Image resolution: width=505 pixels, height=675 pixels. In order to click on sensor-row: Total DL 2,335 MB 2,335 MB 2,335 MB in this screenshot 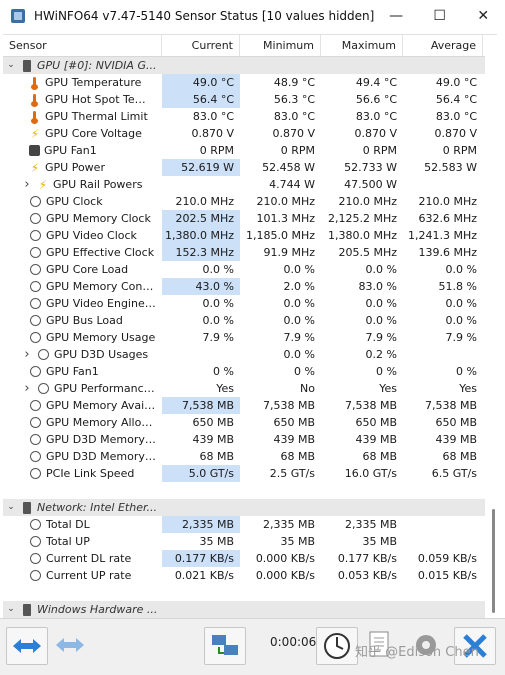, I will do `click(244, 524)`.